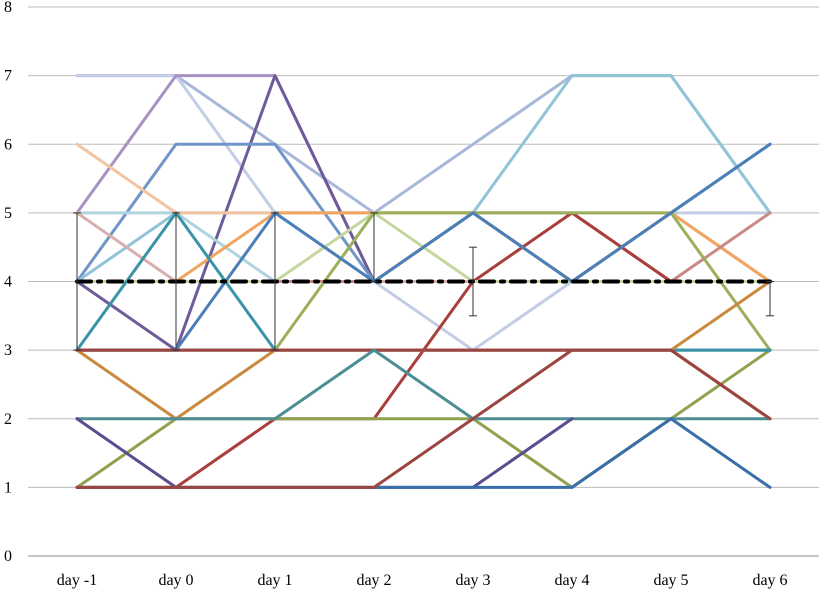  I want to click on x-tick-label: day 0, so click(175, 580).